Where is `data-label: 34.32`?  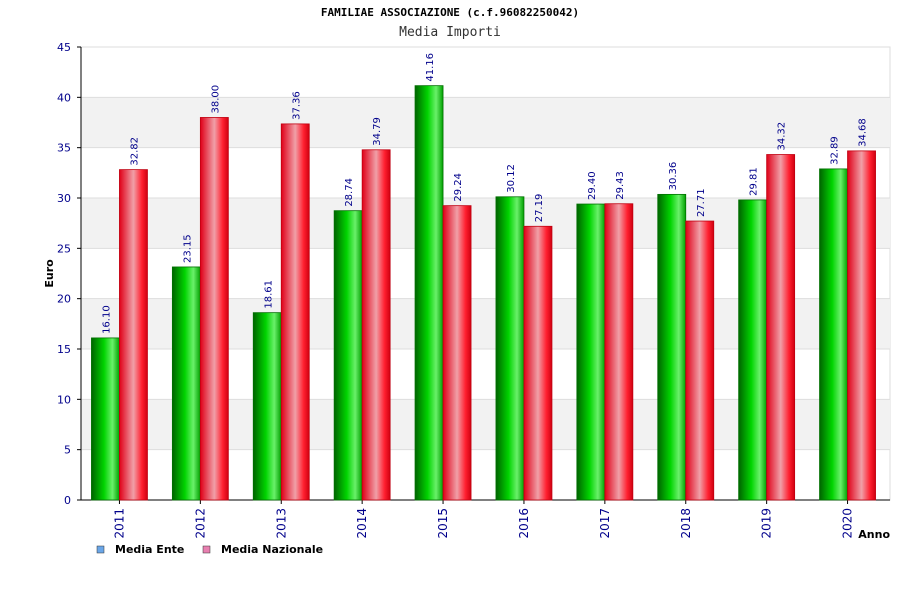 data-label: 34.32 is located at coordinates (782, 136).